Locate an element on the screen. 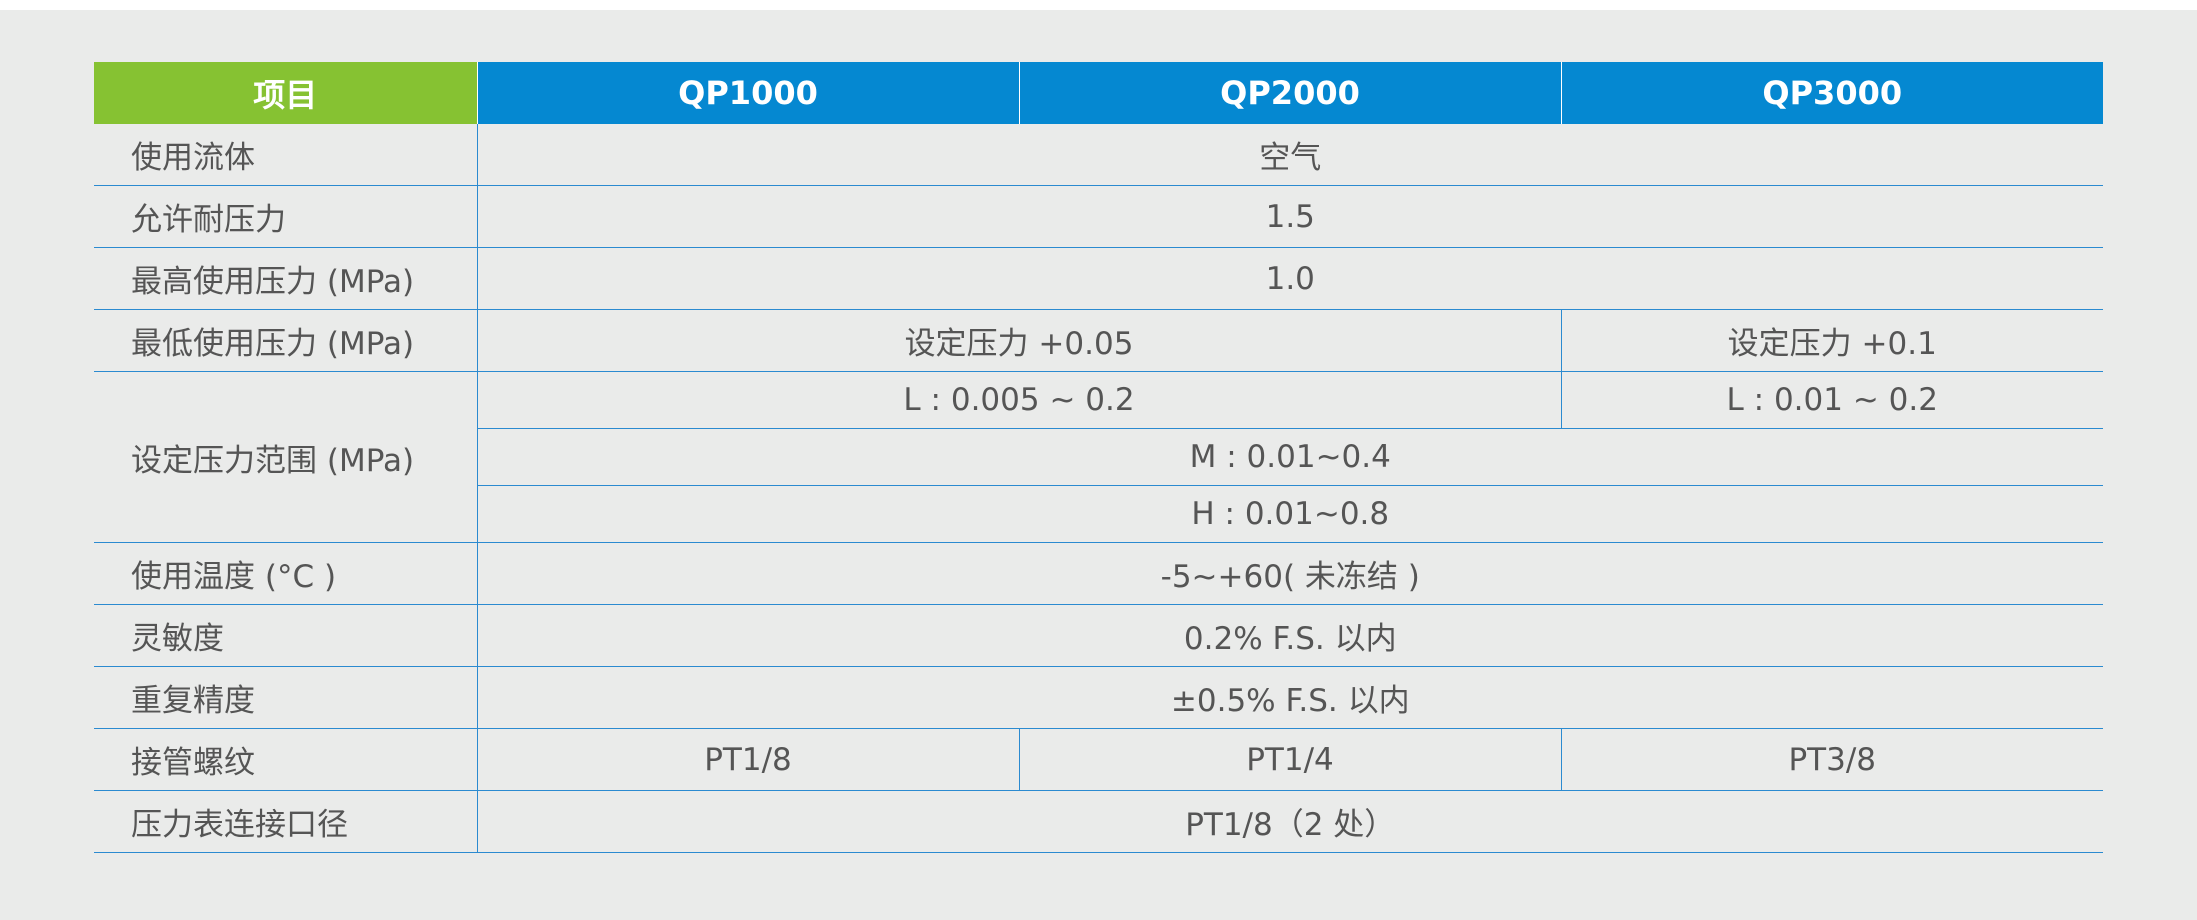  row-set-range-h: H : 0.01~0.8 is located at coordinates (1098, 514).